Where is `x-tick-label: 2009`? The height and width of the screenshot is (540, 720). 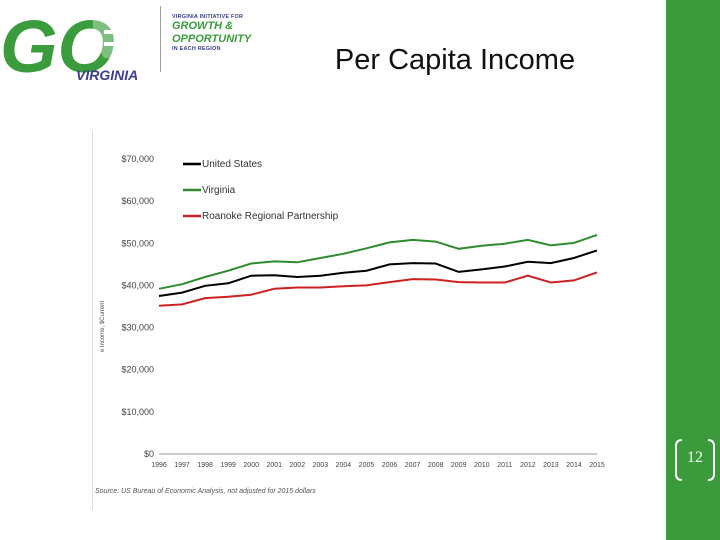 x-tick-label: 2009 is located at coordinates (459, 465).